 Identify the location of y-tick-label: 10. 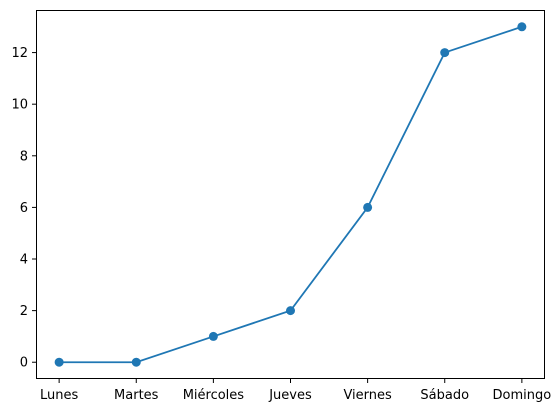
(19, 105).